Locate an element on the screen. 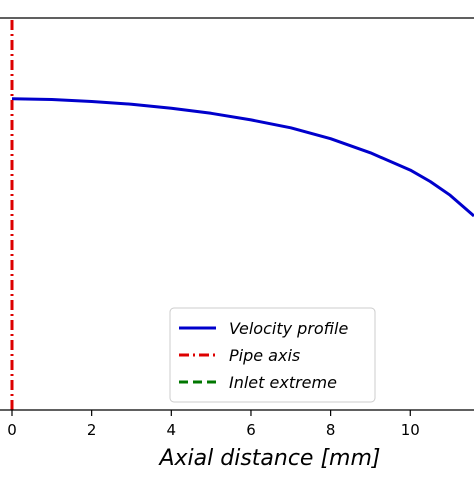  x-tick-label-2: 2 is located at coordinates (92, 430).